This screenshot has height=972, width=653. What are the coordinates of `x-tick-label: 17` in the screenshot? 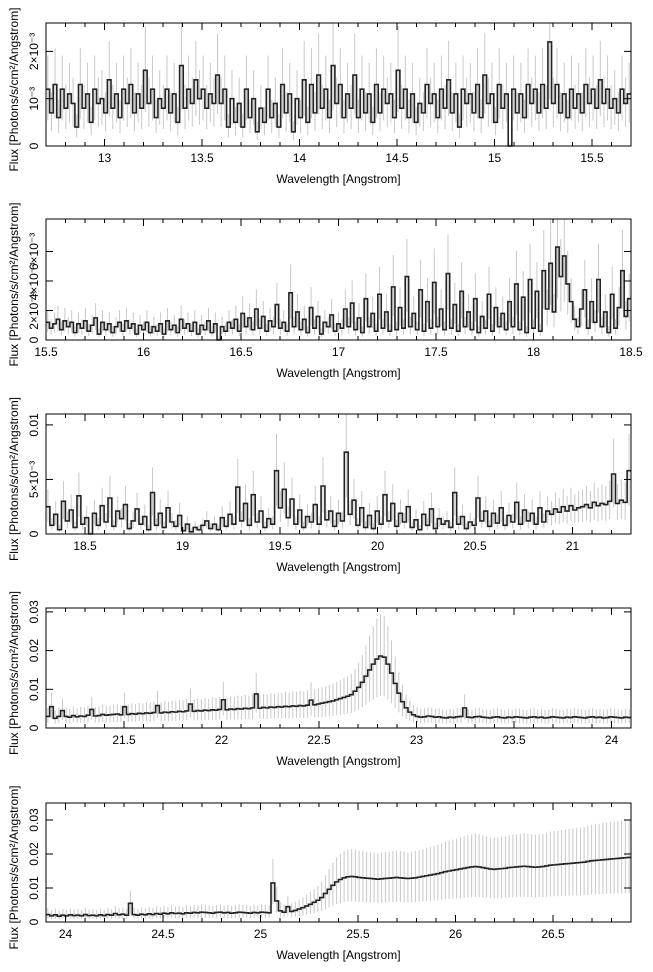 It's located at (339, 352).